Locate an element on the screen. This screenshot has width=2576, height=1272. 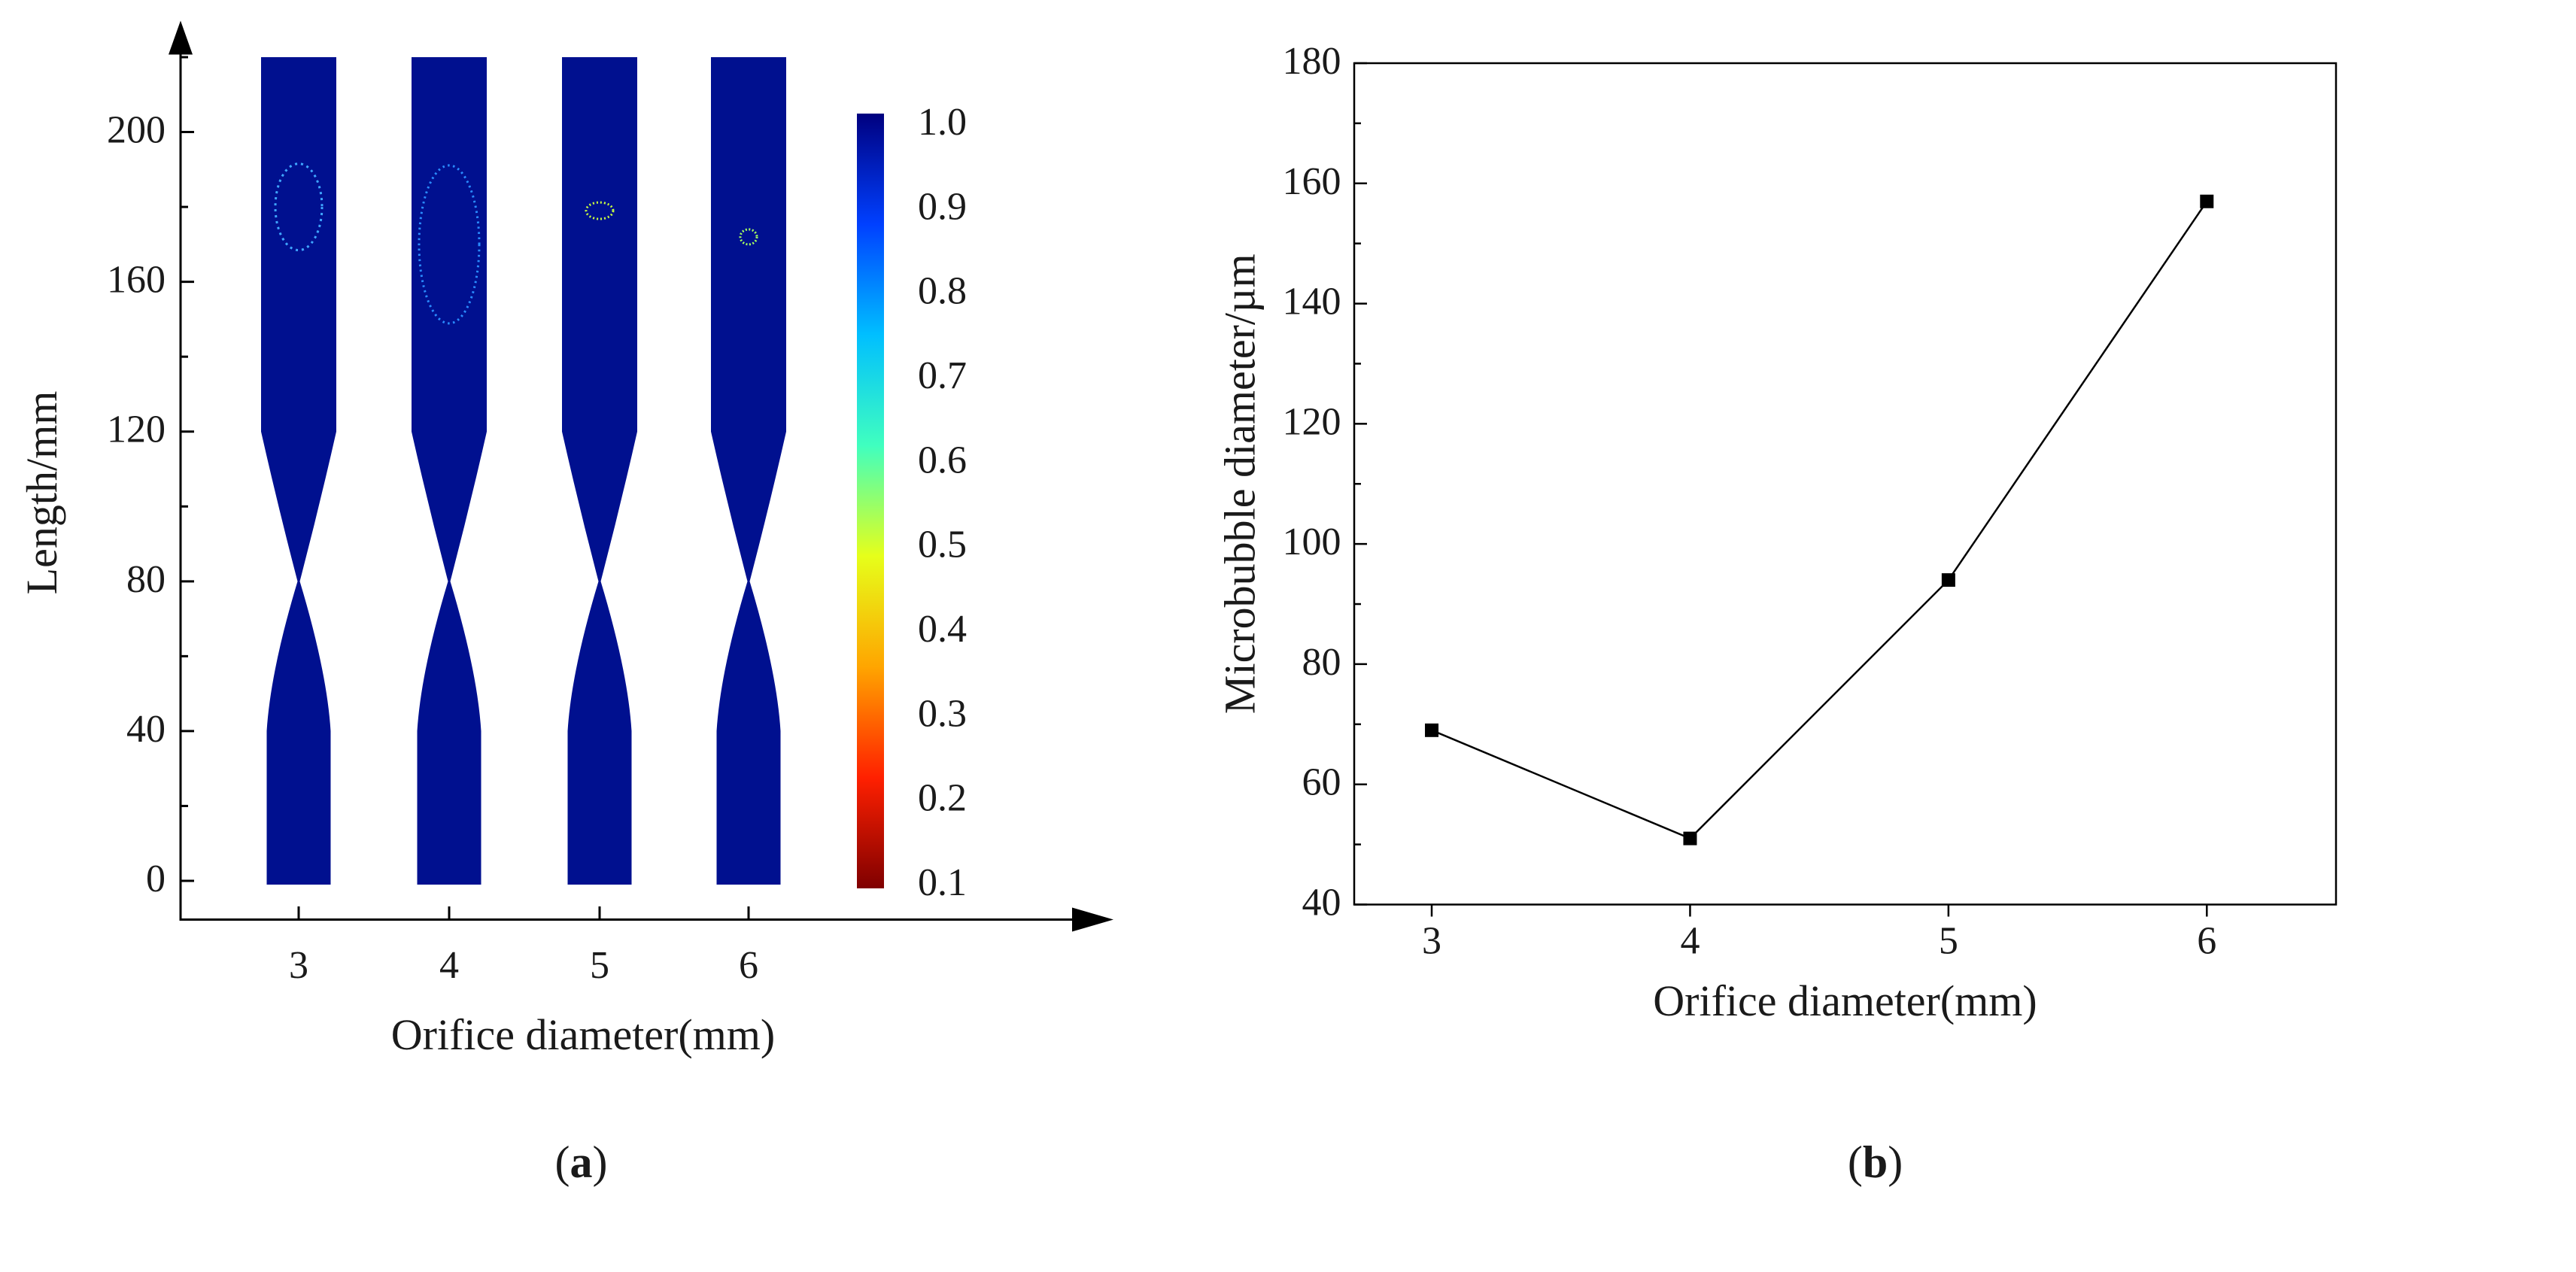
caption-b: (b) is located at coordinates (1876, 1162).